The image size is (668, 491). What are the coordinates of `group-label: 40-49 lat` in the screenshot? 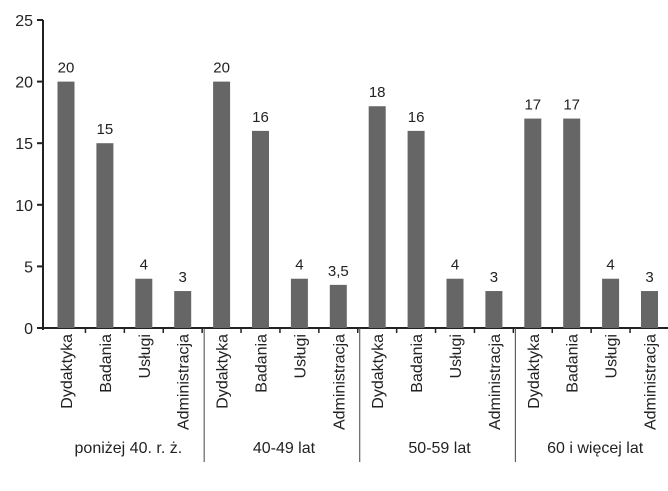 It's located at (284, 448).